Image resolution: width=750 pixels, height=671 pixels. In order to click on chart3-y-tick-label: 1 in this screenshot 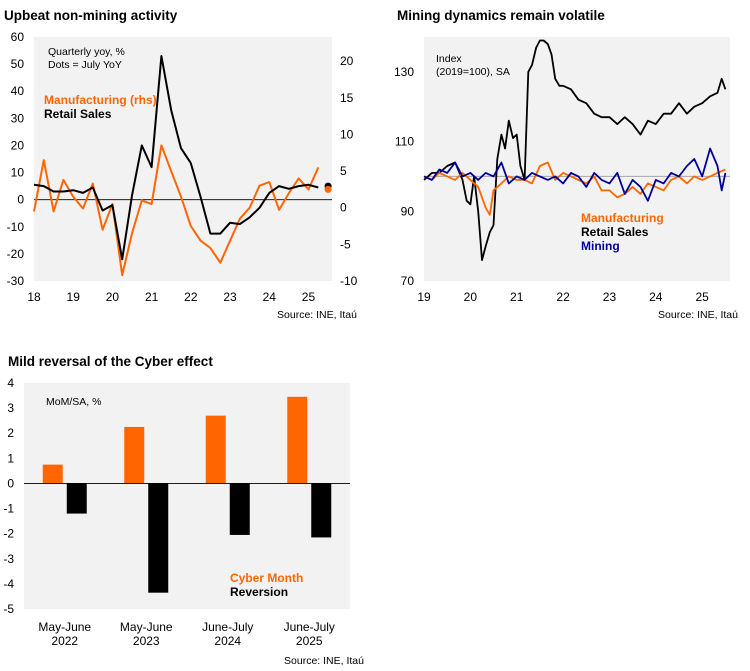, I will do `click(10, 458)`.